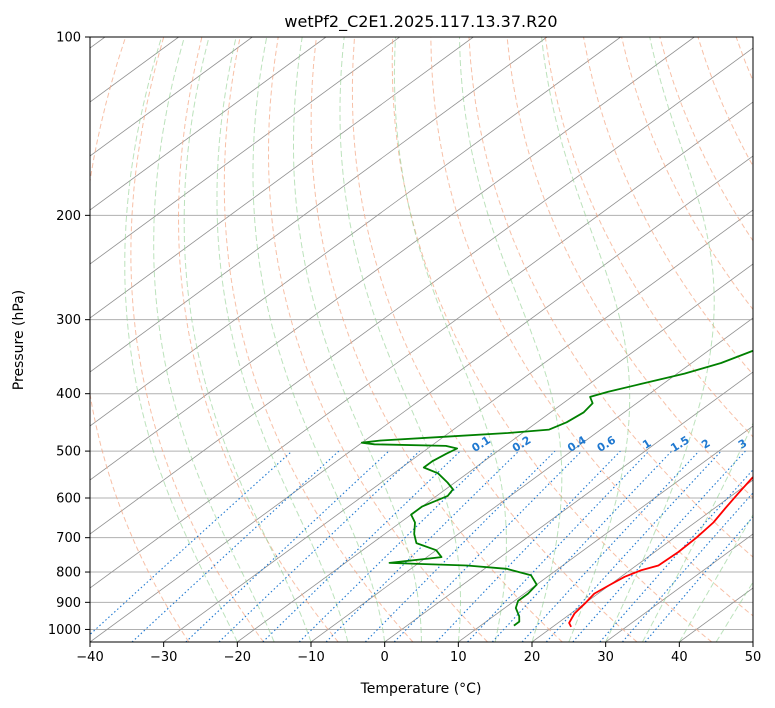 The width and height of the screenshot is (775, 708). What do you see at coordinates (68, 499) in the screenshot?
I see `y-tick-label: 600` at bounding box center [68, 499].